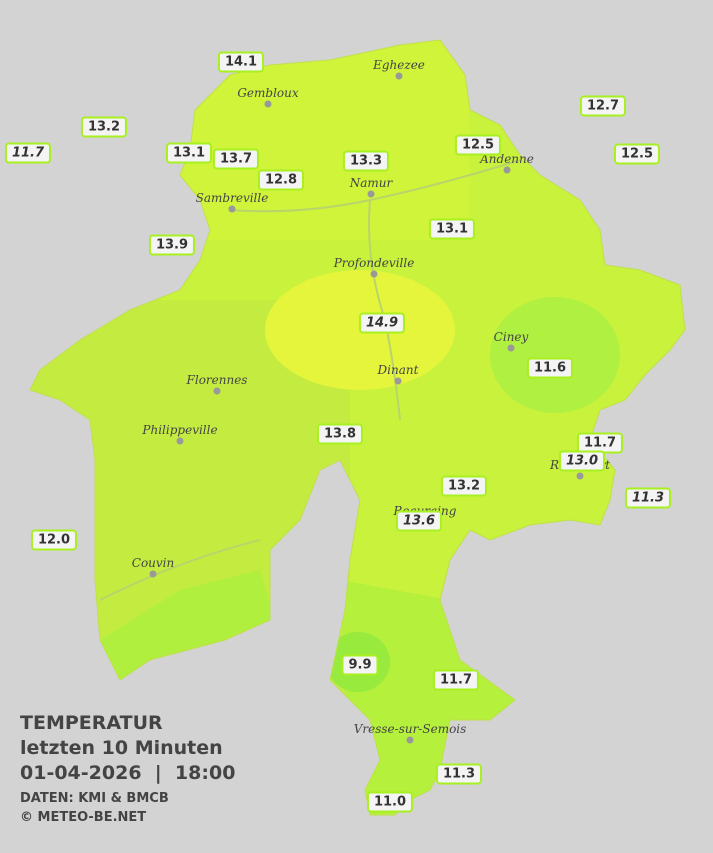  I want to click on station-value: 13.6, so click(419, 521).